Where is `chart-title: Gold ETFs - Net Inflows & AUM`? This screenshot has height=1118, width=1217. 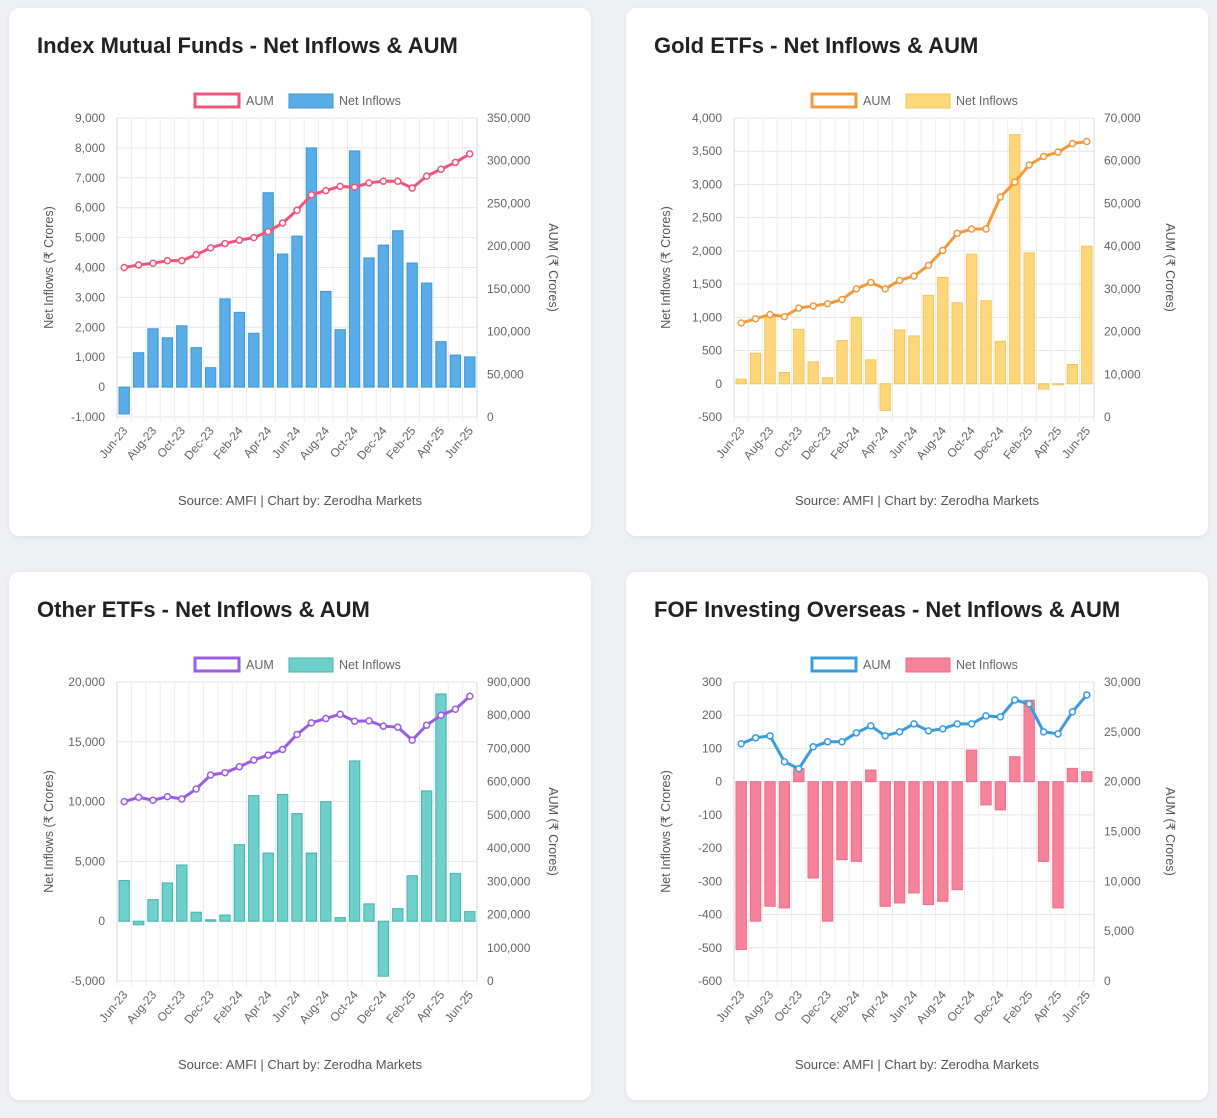 chart-title: Gold ETFs - Net Inflows & AUM is located at coordinates (816, 45).